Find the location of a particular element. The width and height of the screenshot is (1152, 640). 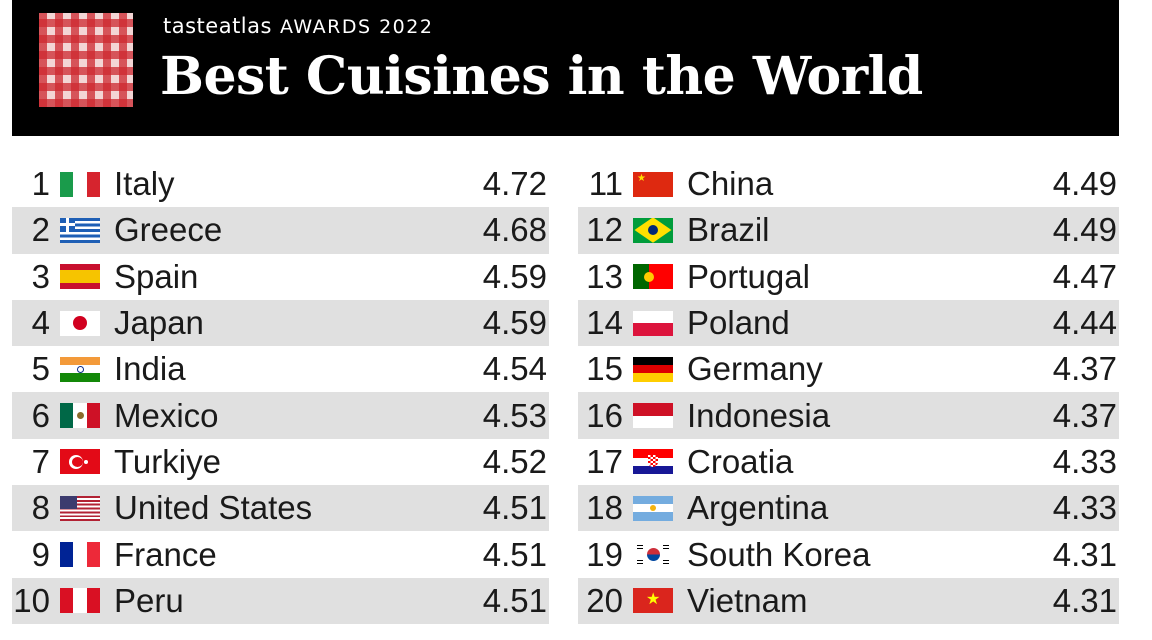

china-flag-icon: ★ is located at coordinates (653, 184).